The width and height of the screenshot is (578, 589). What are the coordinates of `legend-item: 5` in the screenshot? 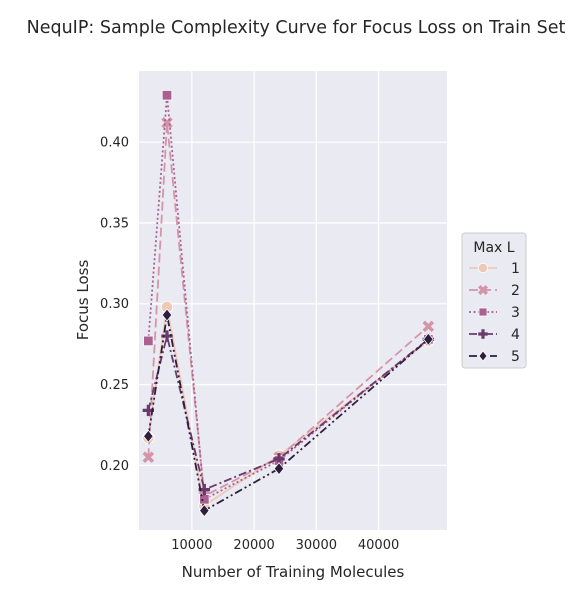 It's located at (494, 357).